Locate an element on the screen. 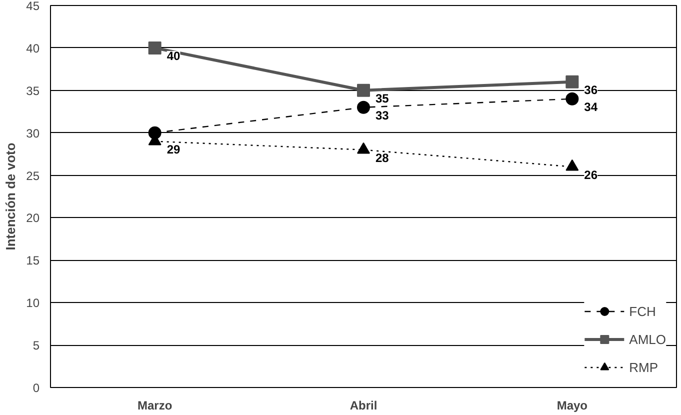 This screenshot has width=681, height=415. y-tick-label: 40 is located at coordinates (33, 48).